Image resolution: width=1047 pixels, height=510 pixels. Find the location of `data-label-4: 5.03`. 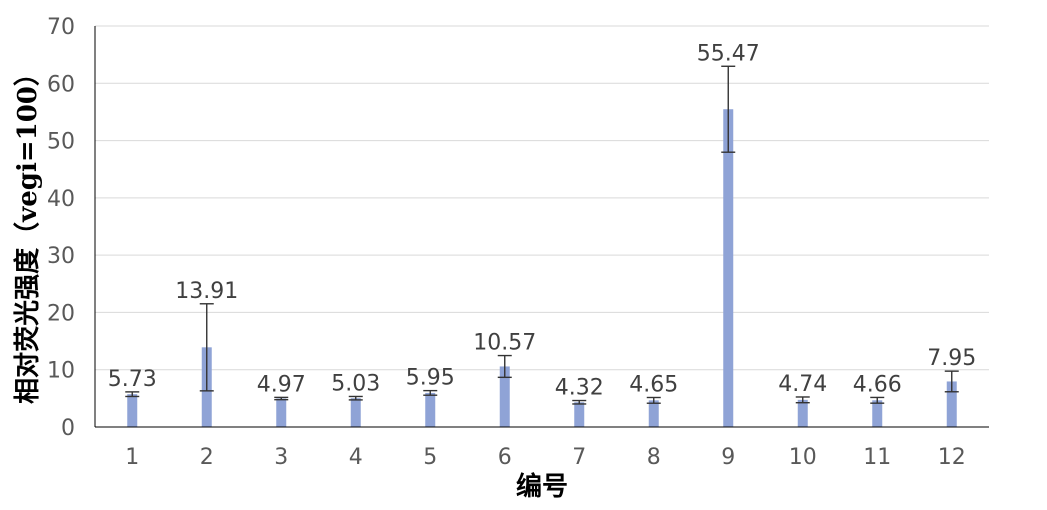

data-label-4: 5.03 is located at coordinates (355, 383).